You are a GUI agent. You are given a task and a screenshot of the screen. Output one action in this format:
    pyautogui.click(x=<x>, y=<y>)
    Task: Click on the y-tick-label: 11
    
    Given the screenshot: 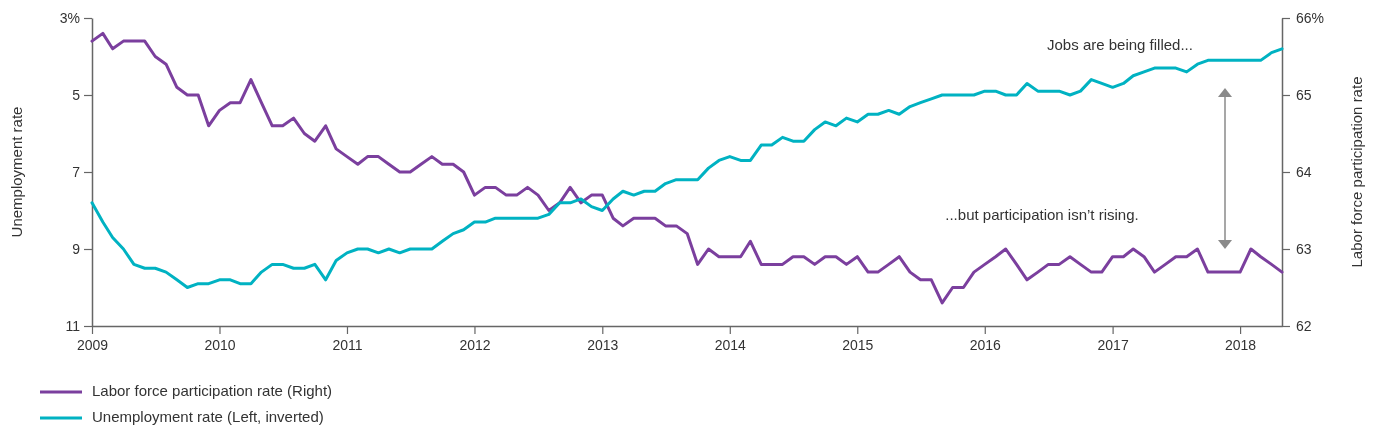 What is the action you would take?
    pyautogui.click(x=73, y=325)
    